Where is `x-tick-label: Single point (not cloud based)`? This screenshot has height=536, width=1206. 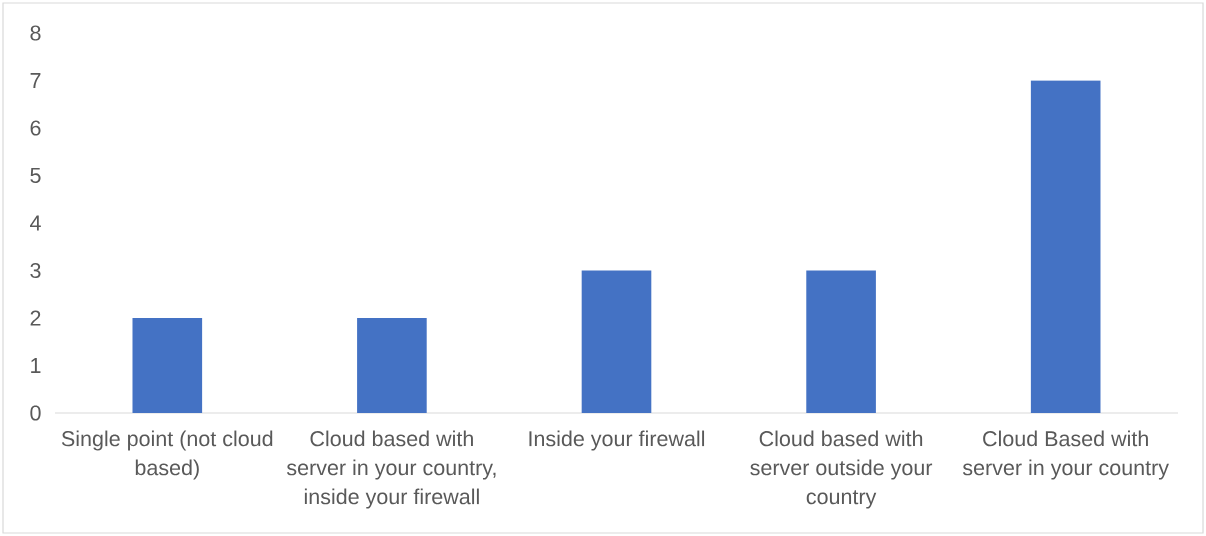 x-tick-label: Single point (not cloud based) is located at coordinates (167, 455).